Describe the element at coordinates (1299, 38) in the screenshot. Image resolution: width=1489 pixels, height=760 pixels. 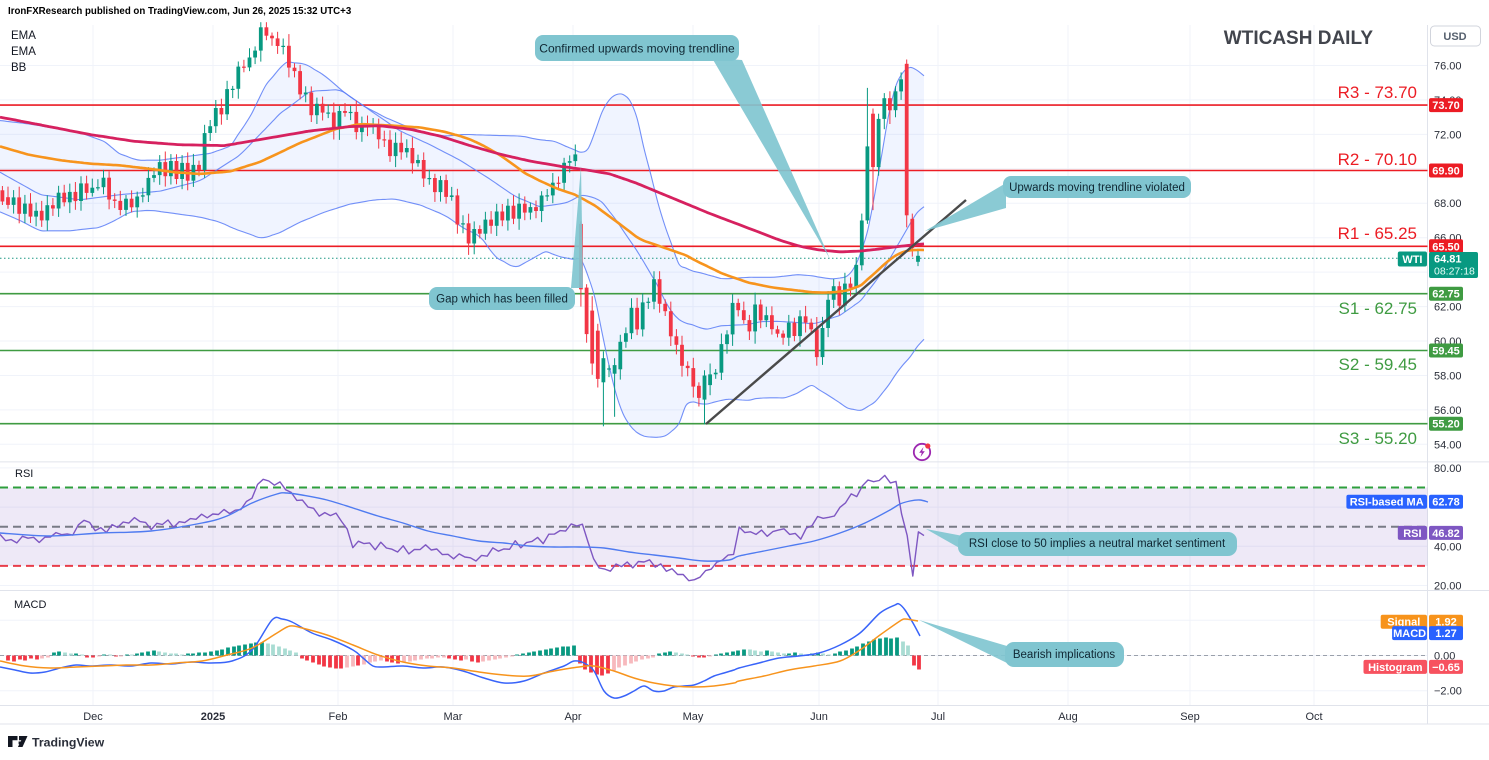
I see `svg-text: WTICASH DAILY` at that location.